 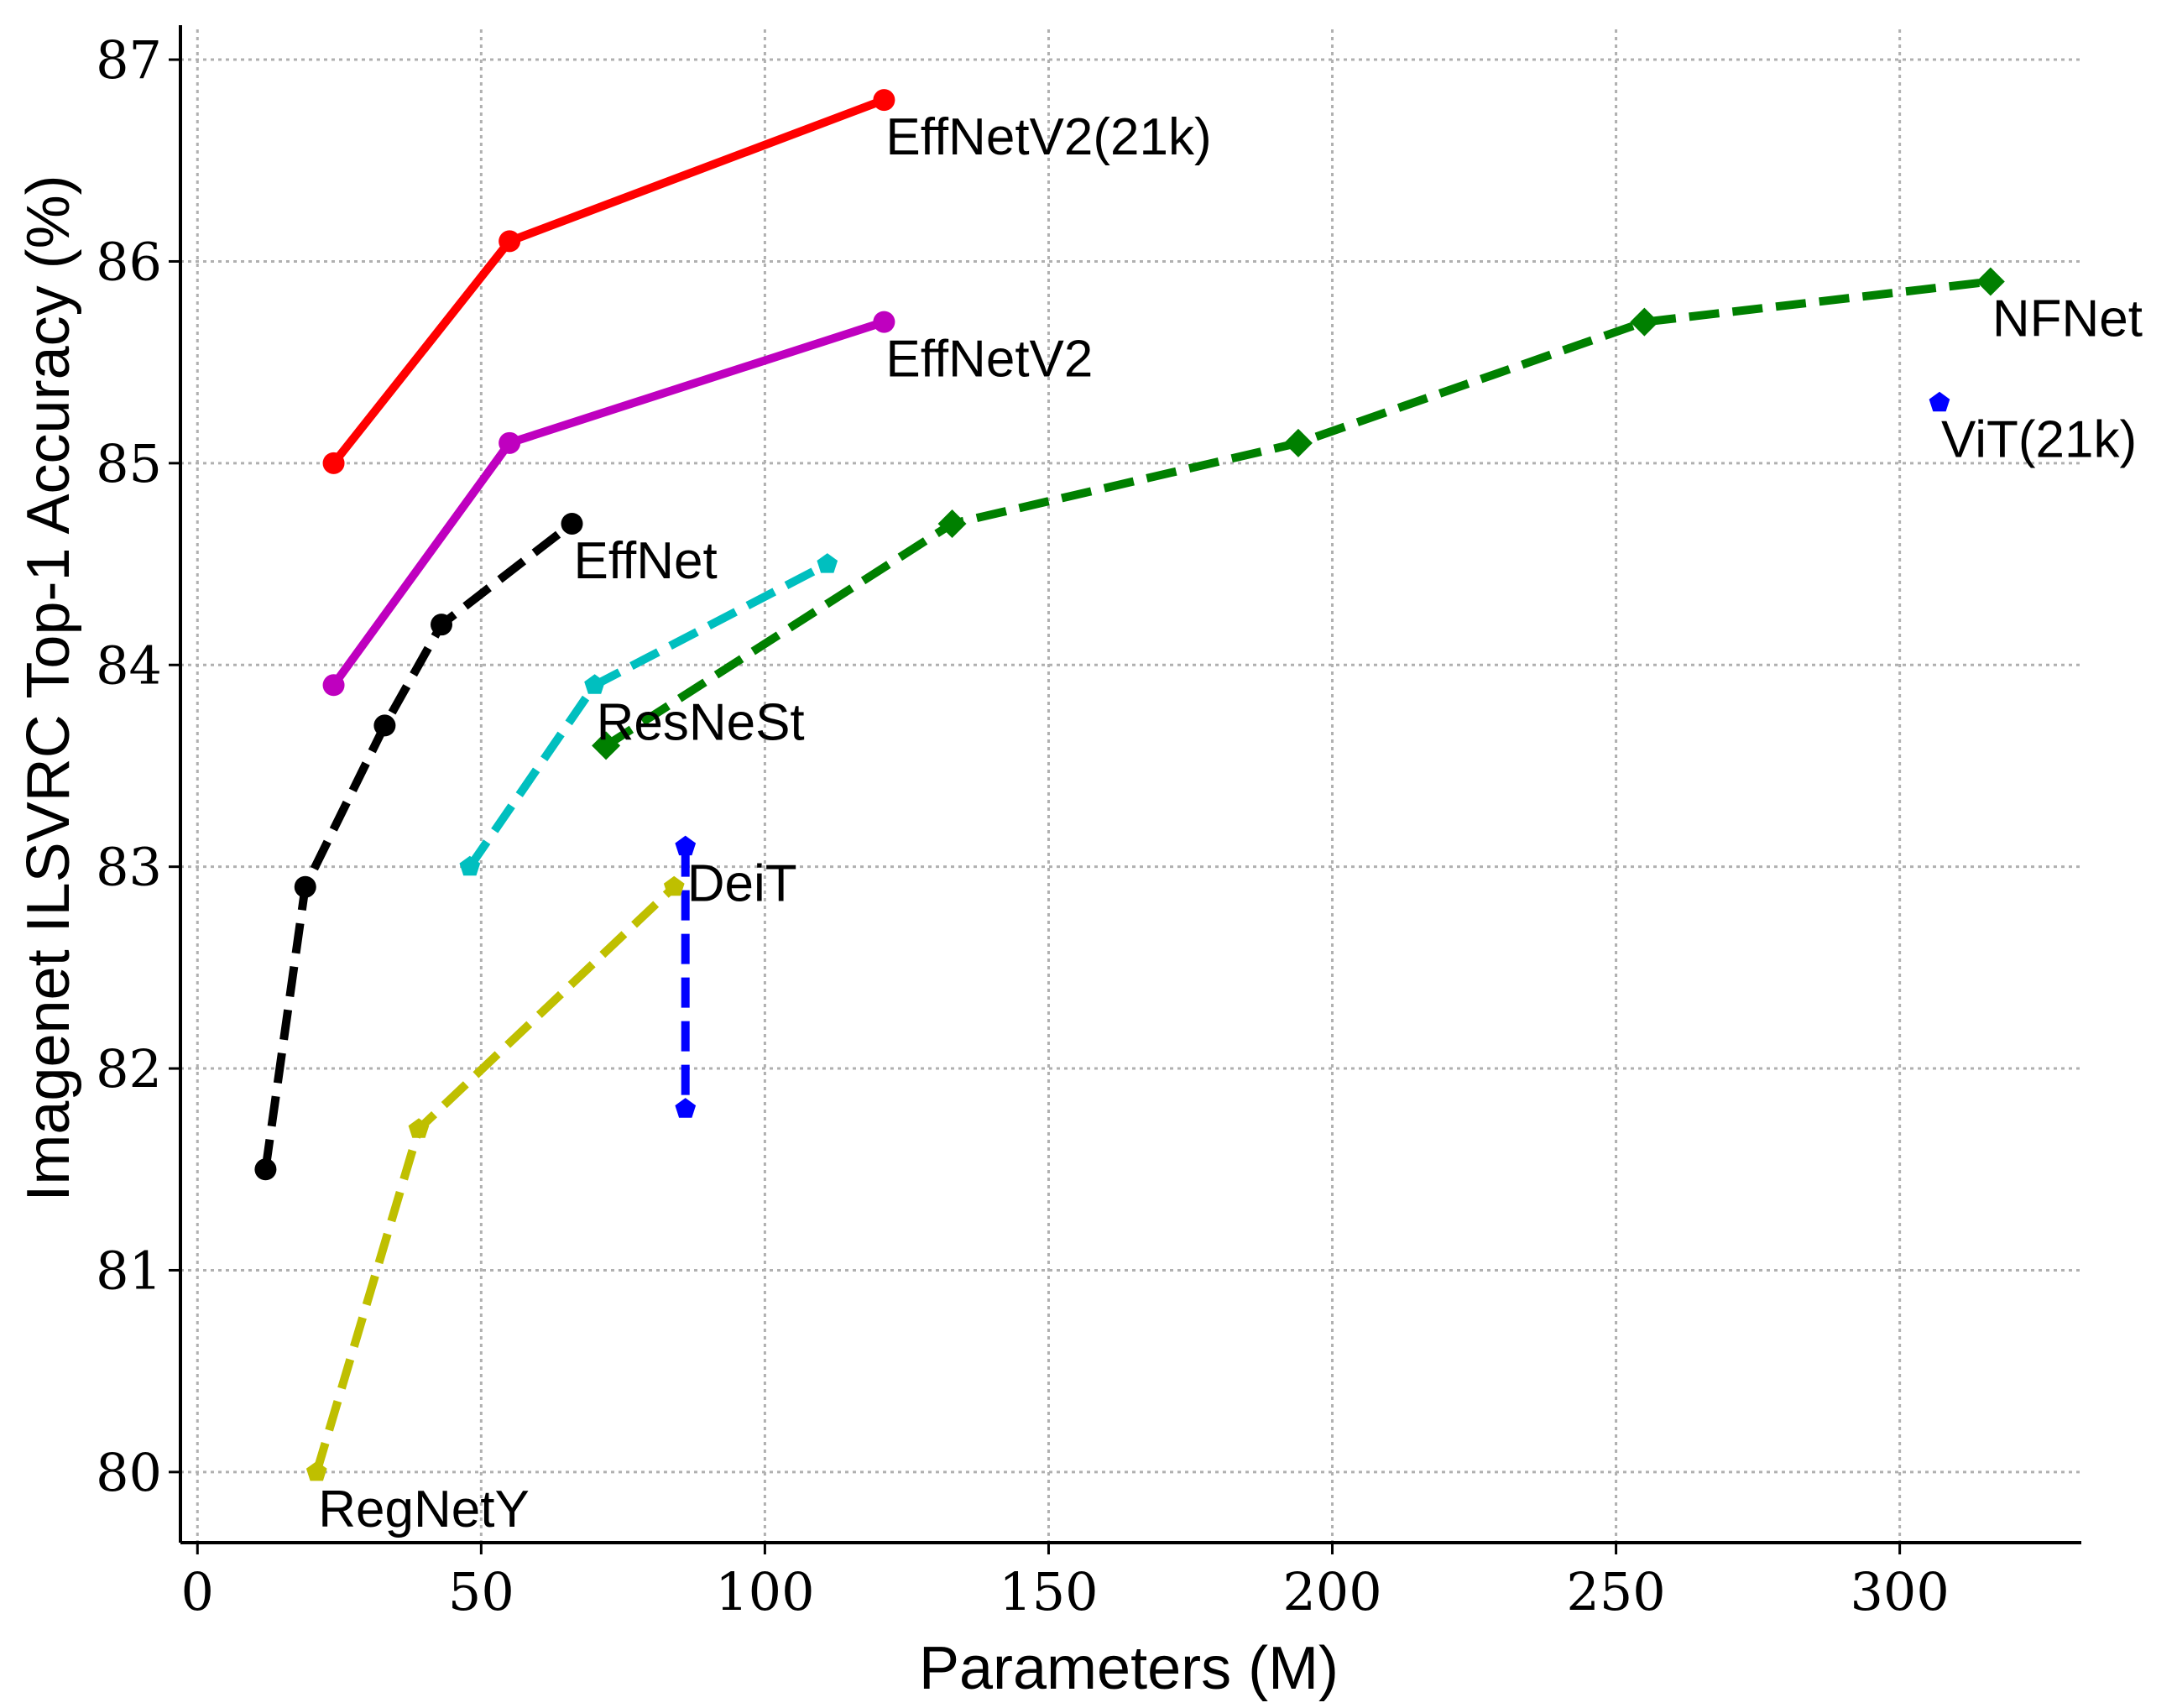 What do you see at coordinates (1899, 1591) in the screenshot?
I see `x-tick-label-300: 300` at bounding box center [1899, 1591].